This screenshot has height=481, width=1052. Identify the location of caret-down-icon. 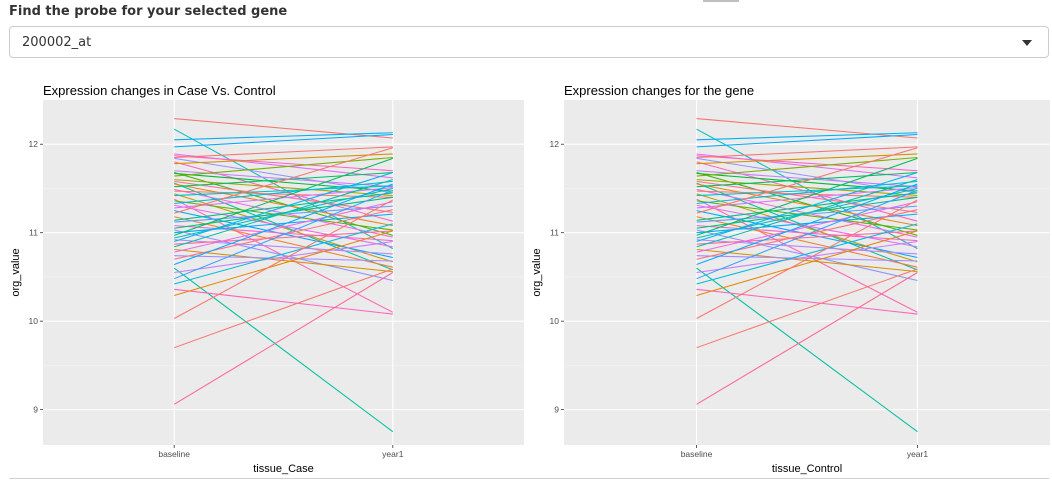
(1027, 43).